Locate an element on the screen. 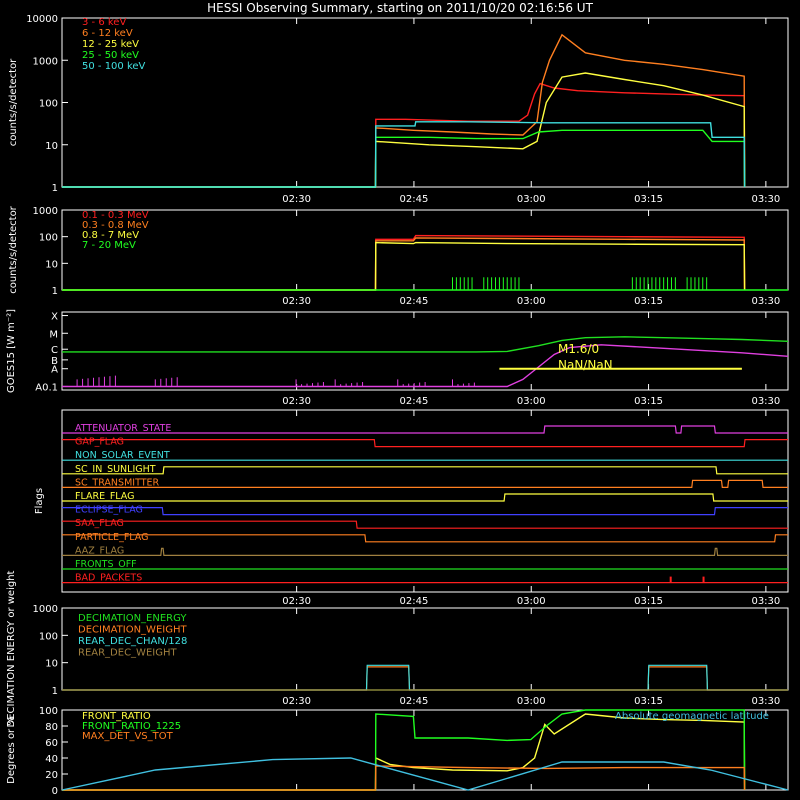 The height and width of the screenshot is (800, 800). y-tick-label: C is located at coordinates (54, 350).